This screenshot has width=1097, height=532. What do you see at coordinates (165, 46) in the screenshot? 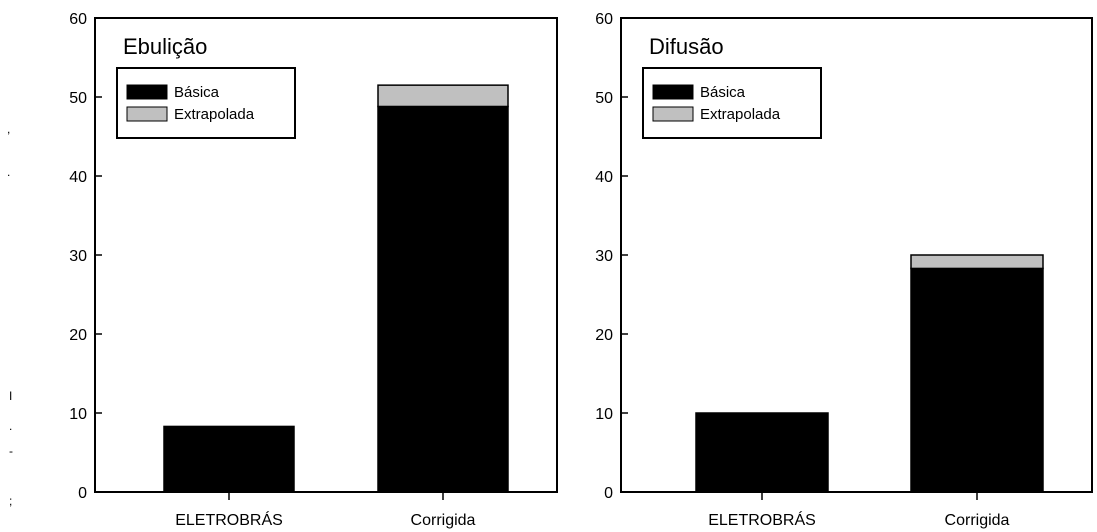
I see `panel-title: Ebulição` at bounding box center [165, 46].